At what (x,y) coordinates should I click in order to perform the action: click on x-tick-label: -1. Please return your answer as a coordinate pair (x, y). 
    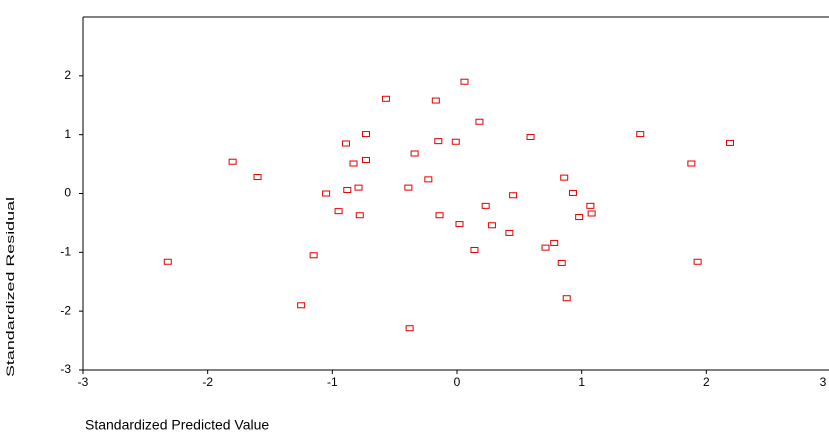
    Looking at the image, I should click on (332, 382).